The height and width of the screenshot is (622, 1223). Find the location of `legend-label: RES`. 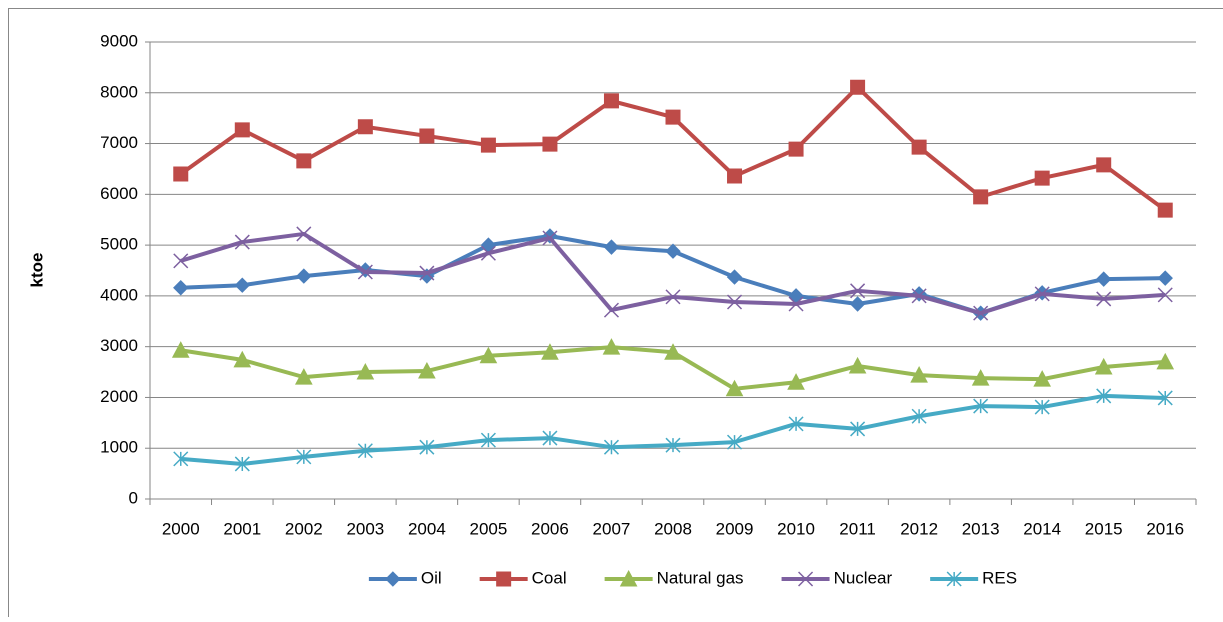

legend-label: RES is located at coordinates (999, 577).